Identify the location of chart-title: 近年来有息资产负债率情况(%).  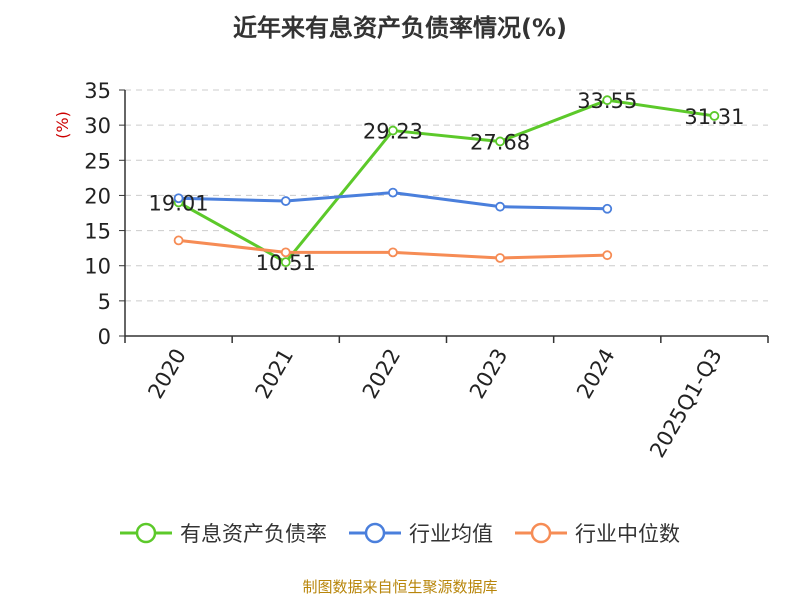
(400, 28).